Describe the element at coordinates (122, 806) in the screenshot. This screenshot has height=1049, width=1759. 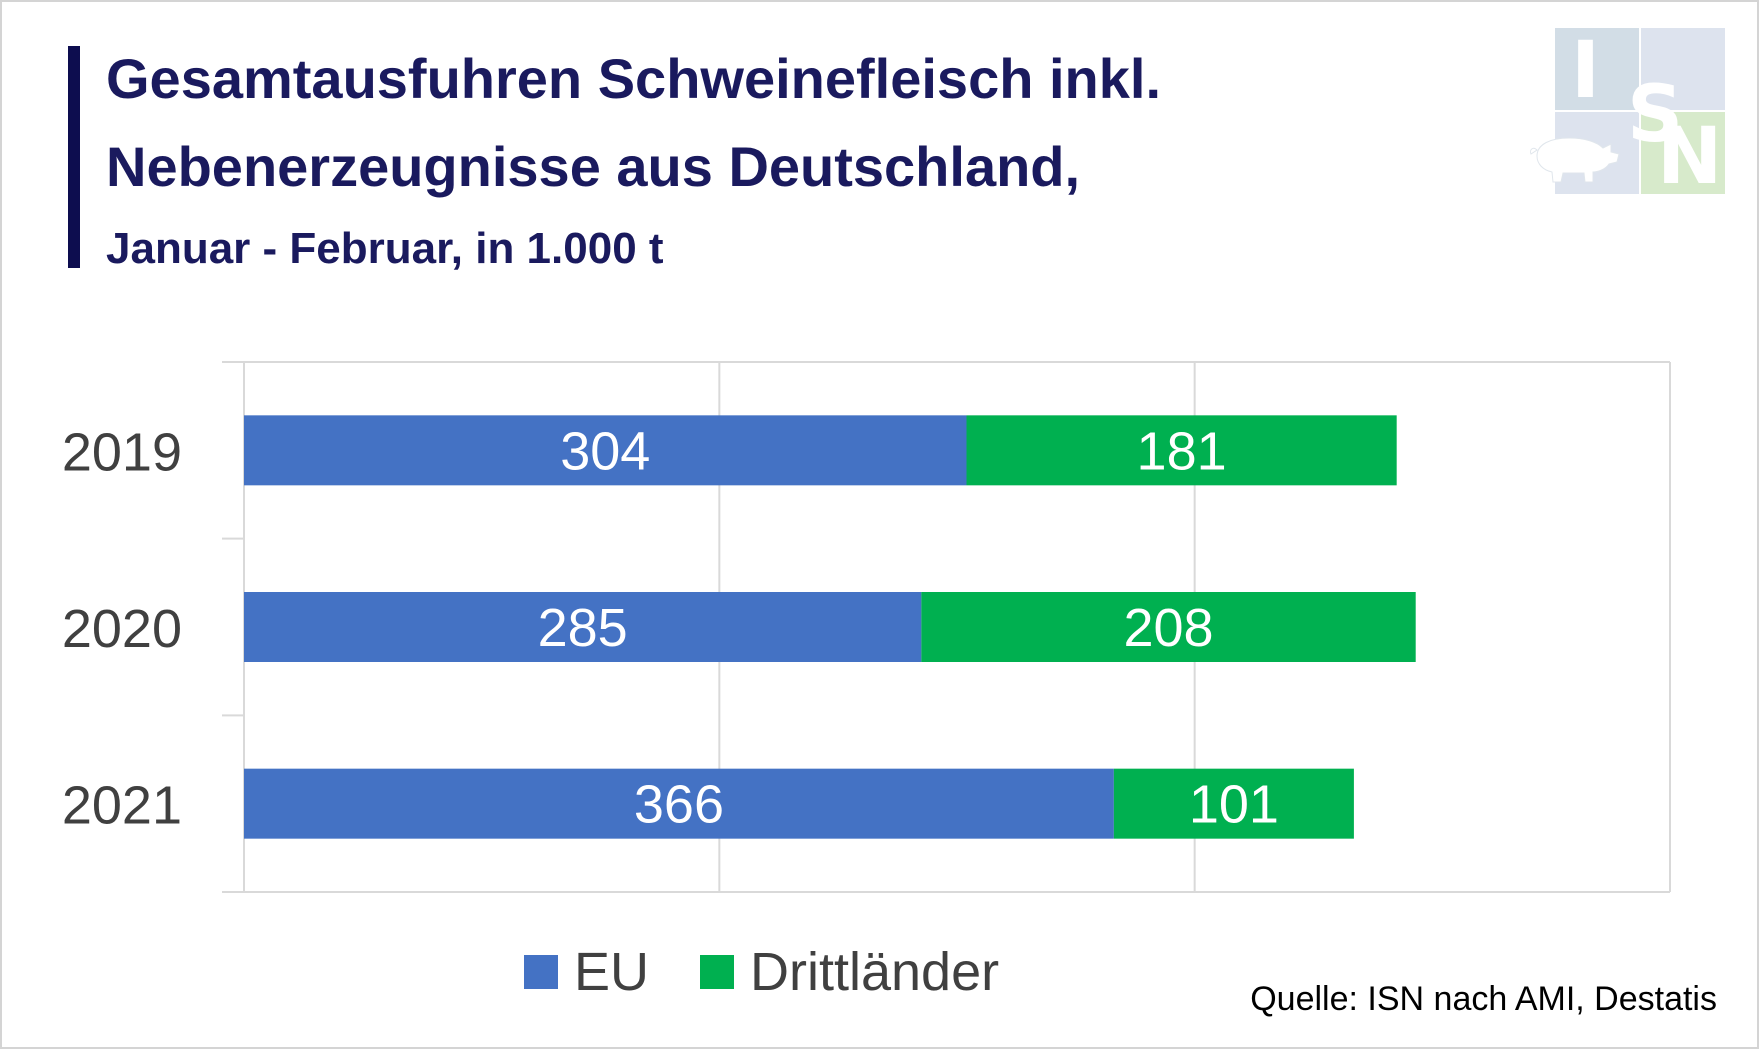
I see `category-label: 2021` at that location.